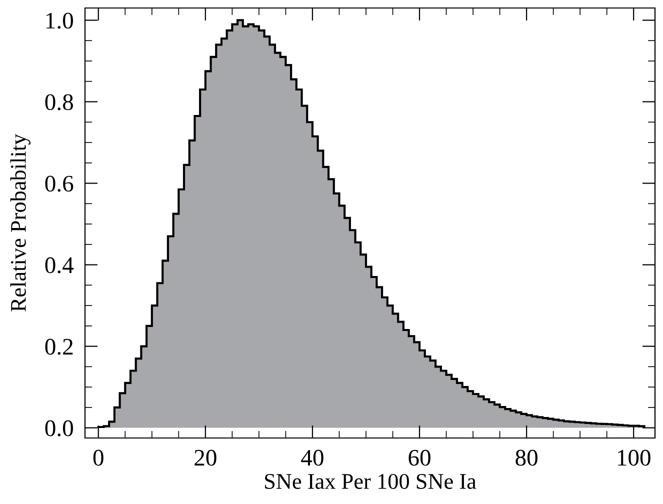  What do you see at coordinates (59, 428) in the screenshot?
I see `y-tick-label: 0.0` at bounding box center [59, 428].